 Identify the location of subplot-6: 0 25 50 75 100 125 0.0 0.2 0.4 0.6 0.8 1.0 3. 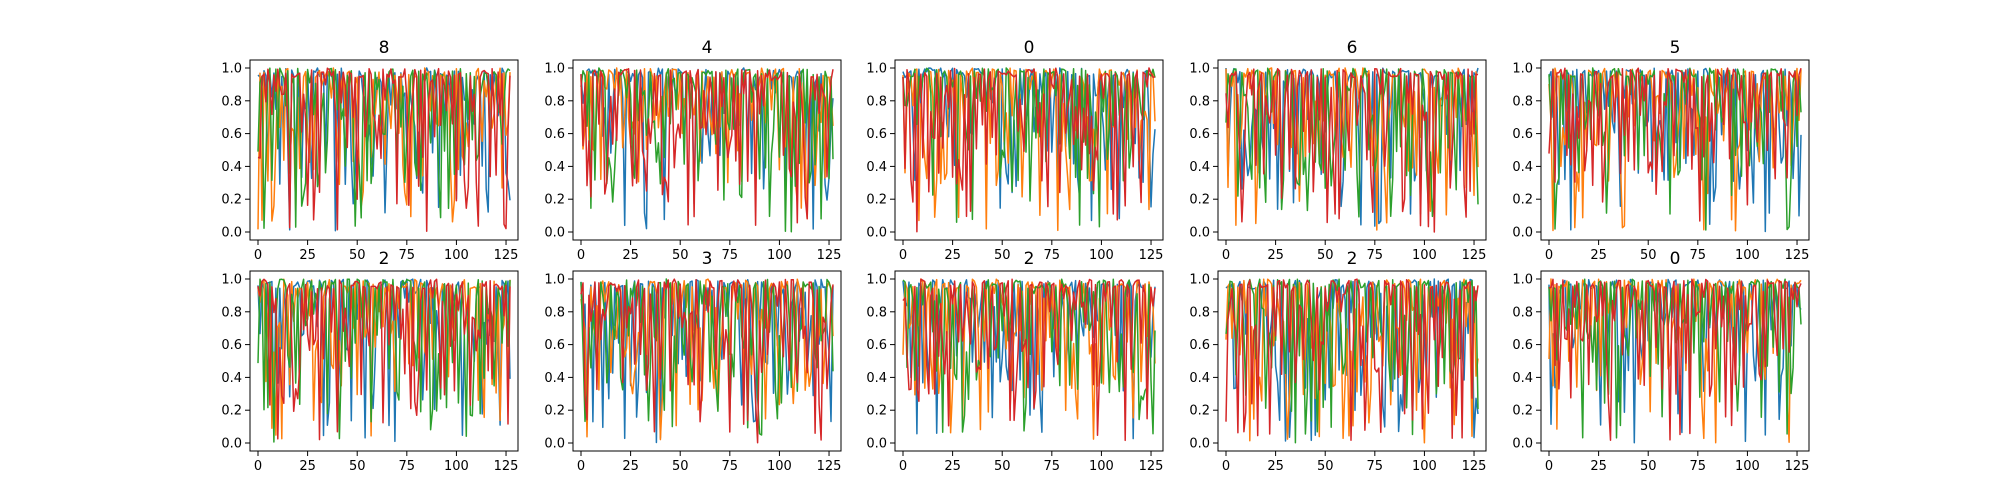
(693, 361).